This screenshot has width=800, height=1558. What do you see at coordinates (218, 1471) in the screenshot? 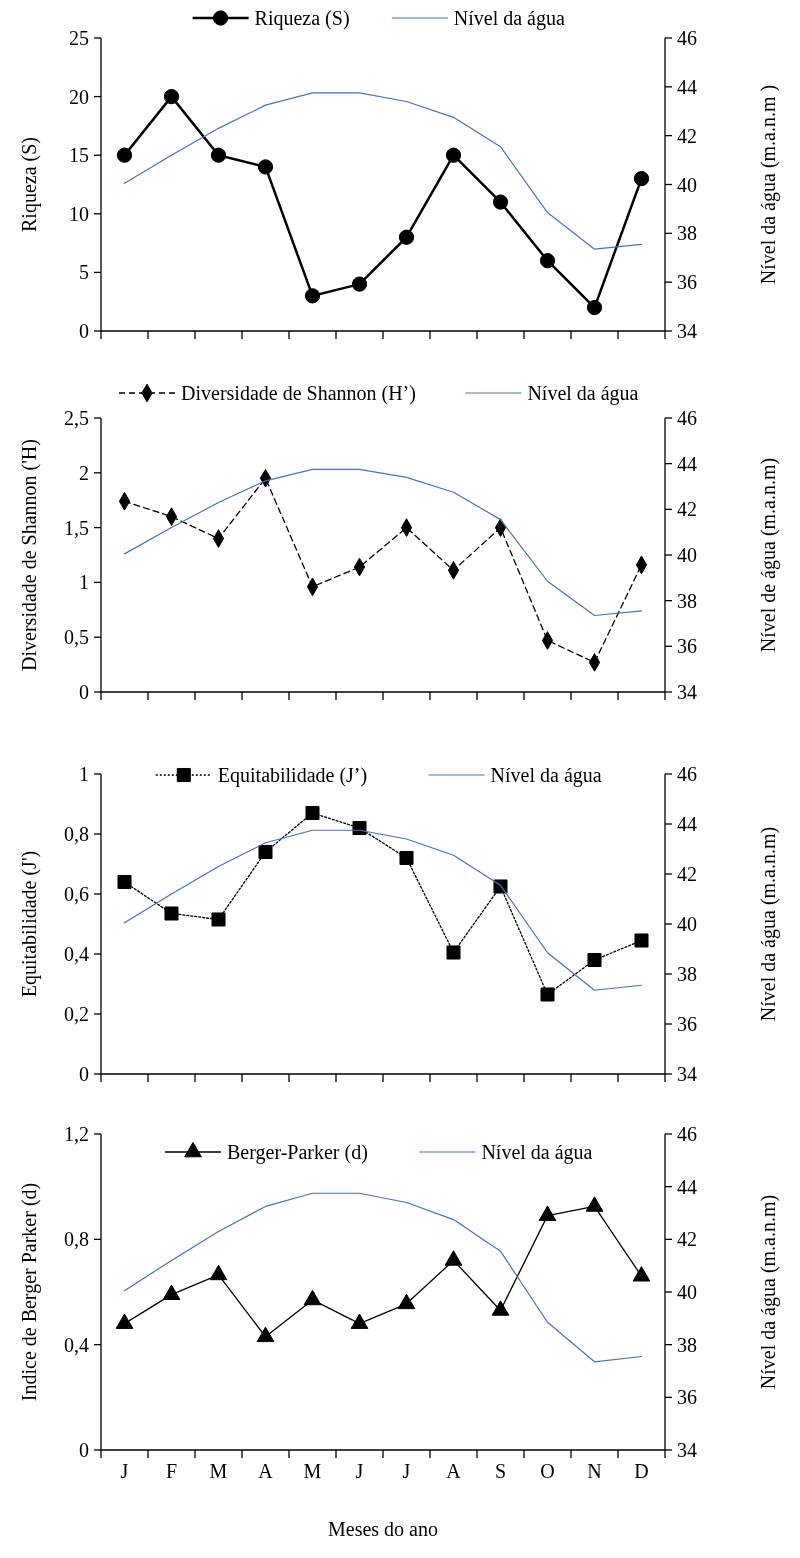
I see `x-tick-label: M` at bounding box center [218, 1471].